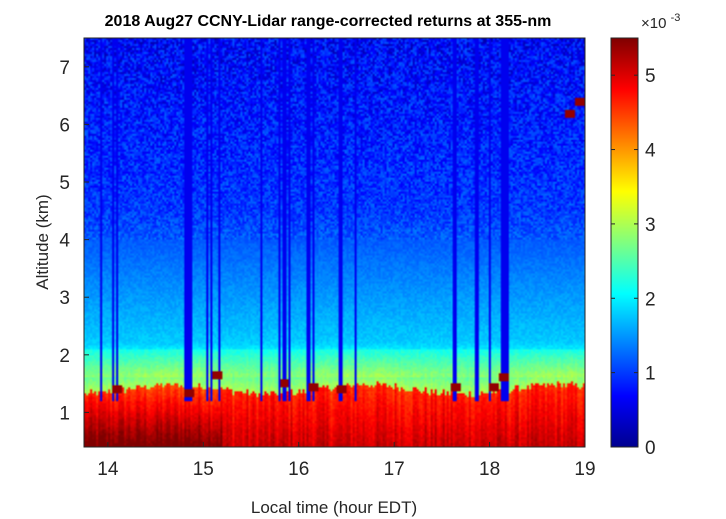 Image resolution: width=726 pixels, height=519 pixels. What do you see at coordinates (650, 448) in the screenshot?
I see `colorbar-tick-label: 0` at bounding box center [650, 448].